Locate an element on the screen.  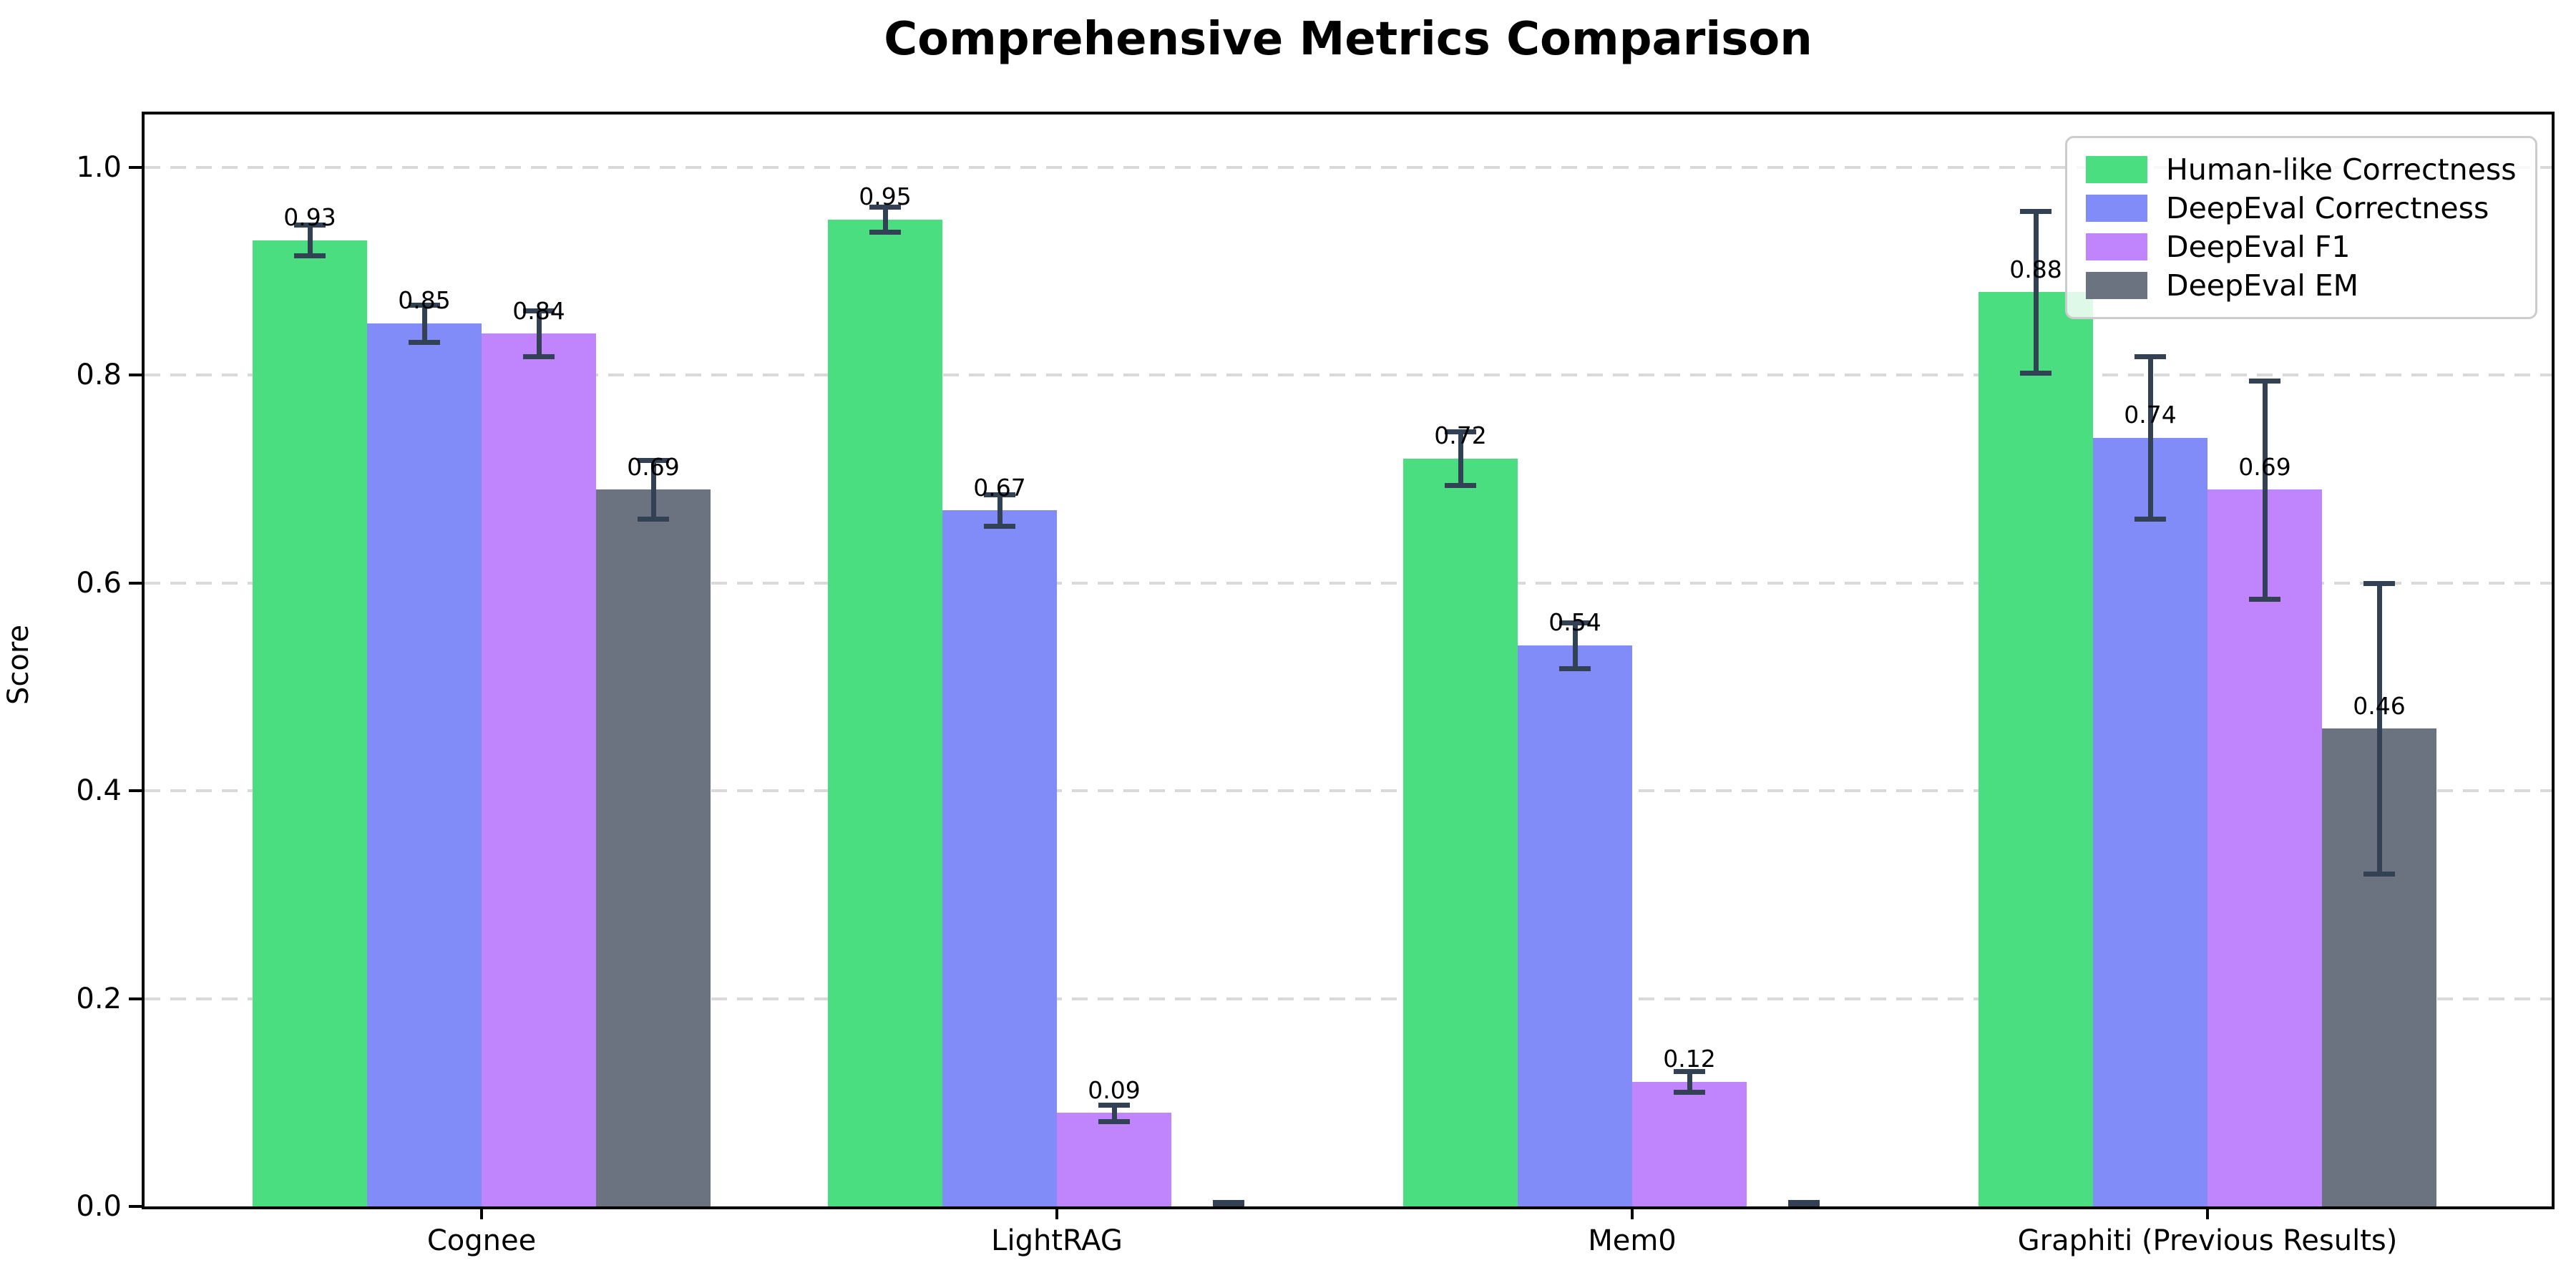
y-tick-label: 0.6 is located at coordinates (99, 583).